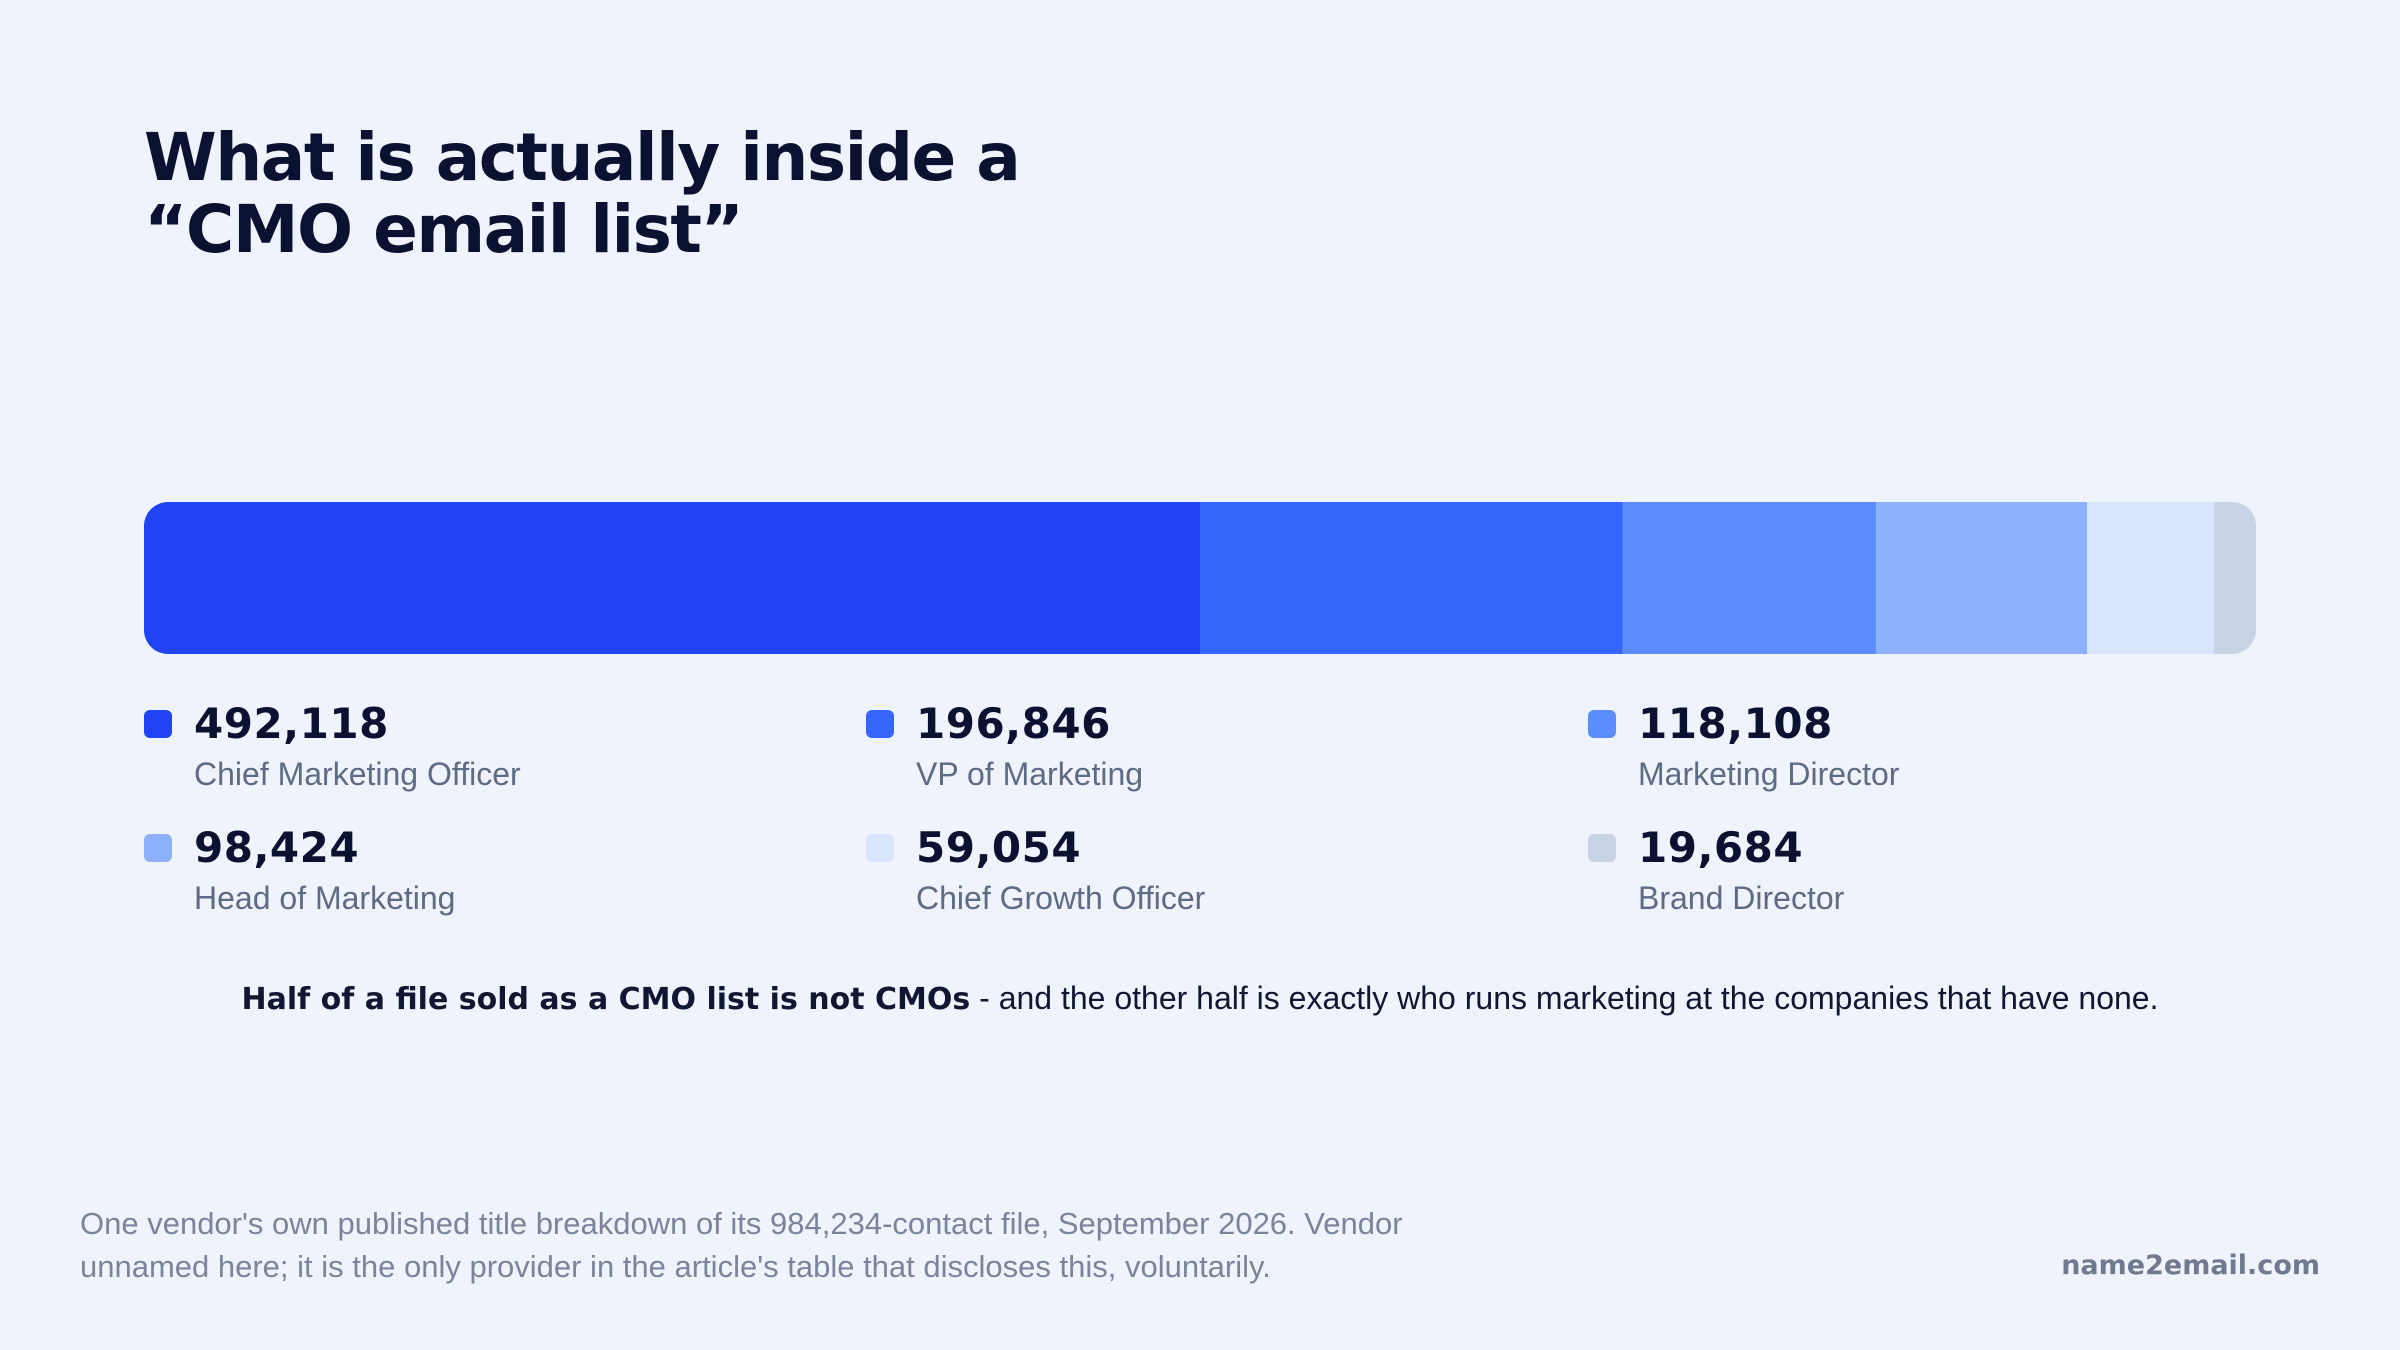 This screenshot has height=1350, width=2400. Describe the element at coordinates (277, 847) in the screenshot. I see `legend-value: 98,424` at that location.